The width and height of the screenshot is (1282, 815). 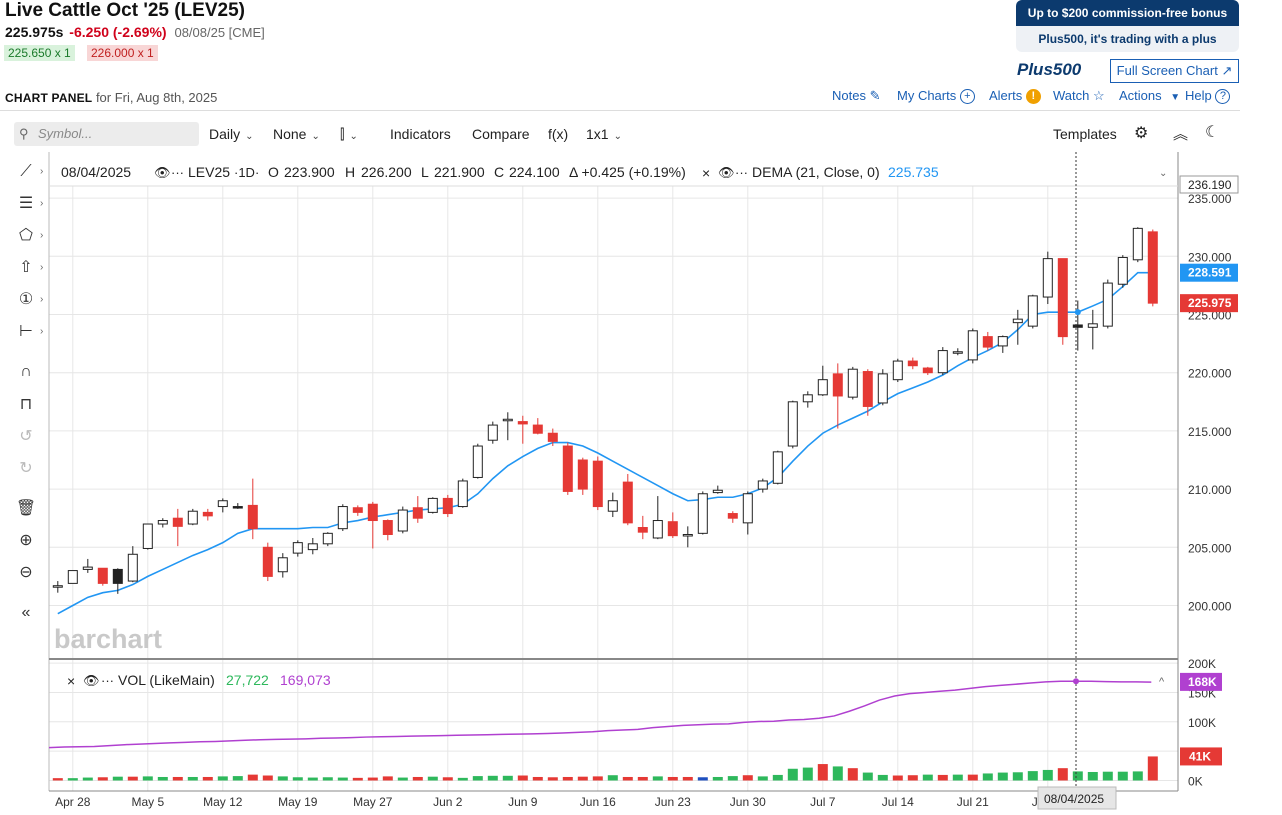 What do you see at coordinates (209, 172) in the screenshot?
I see `legend-symbol: LEV25` at bounding box center [209, 172].